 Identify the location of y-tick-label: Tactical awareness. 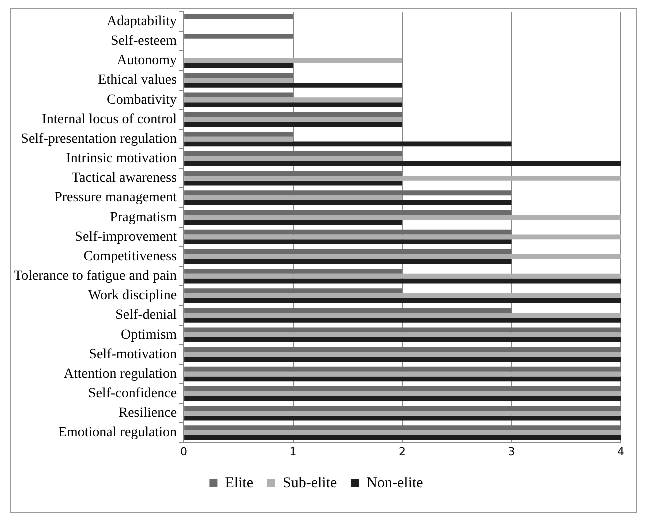
(125, 178).